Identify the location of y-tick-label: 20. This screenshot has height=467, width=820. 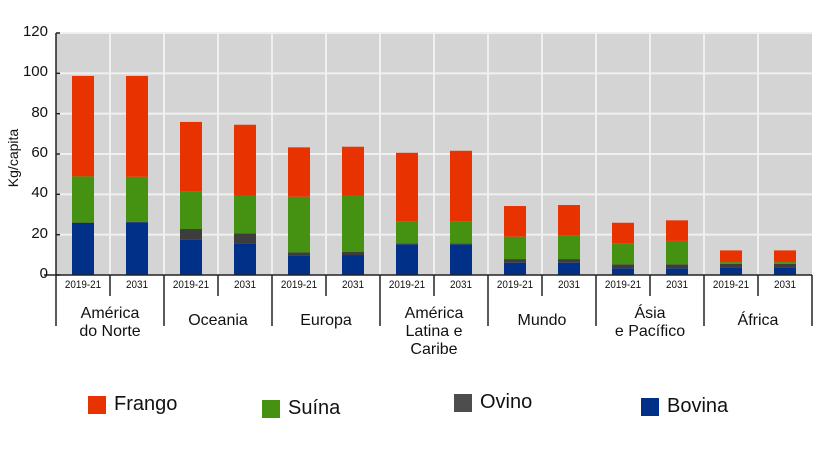
(28, 233).